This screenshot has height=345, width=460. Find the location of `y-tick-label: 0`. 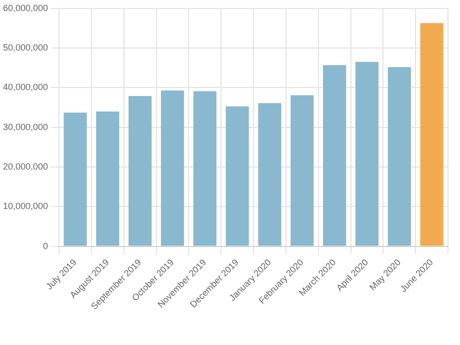

y-tick-label: 0 is located at coordinates (45, 245).